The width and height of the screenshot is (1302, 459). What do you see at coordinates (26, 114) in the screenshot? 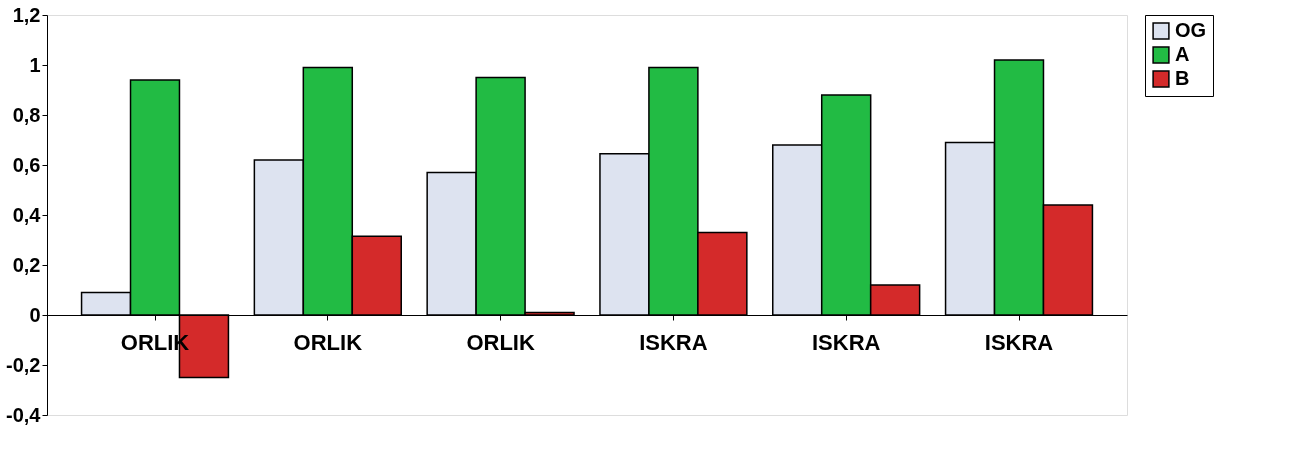
I see `y-tick-label: 0,8` at bounding box center [26, 114].